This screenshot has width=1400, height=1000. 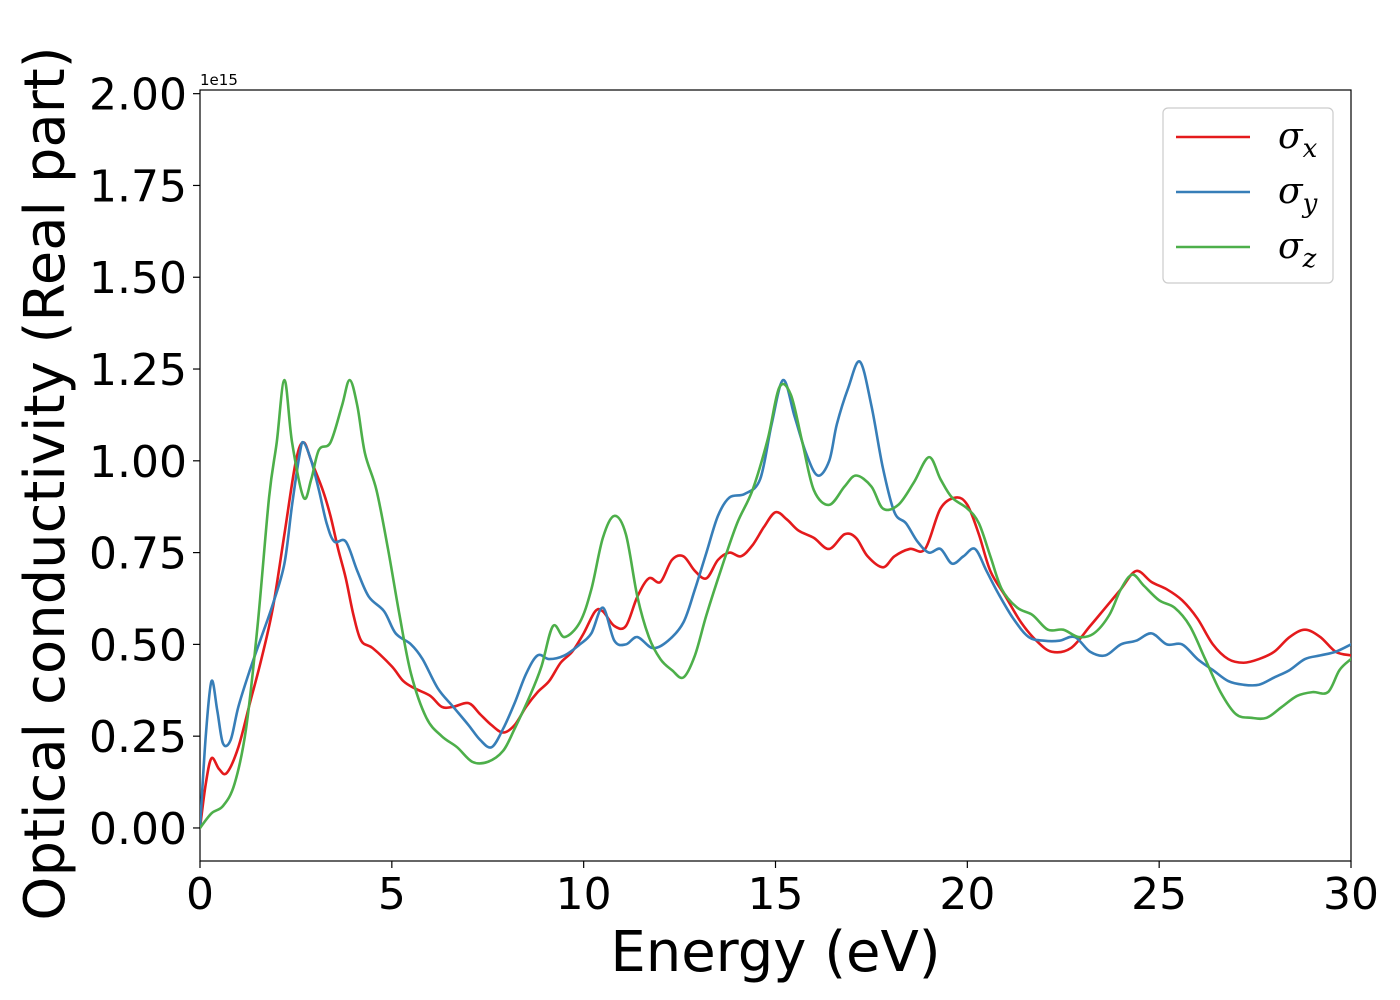 I want to click on legend-subscript: z, so click(x=1309, y=259).